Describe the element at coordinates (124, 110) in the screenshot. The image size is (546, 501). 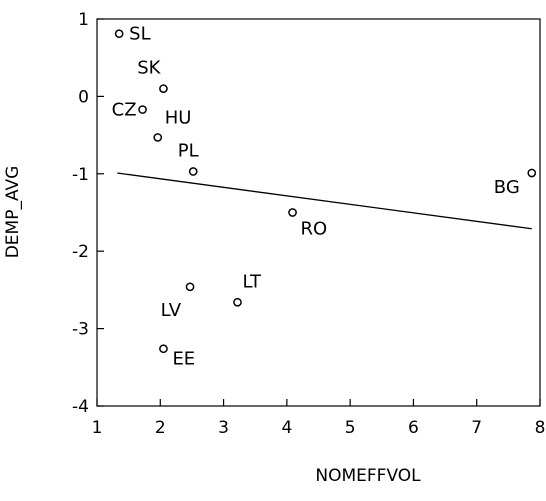
I see `point-label: CZ` at that location.